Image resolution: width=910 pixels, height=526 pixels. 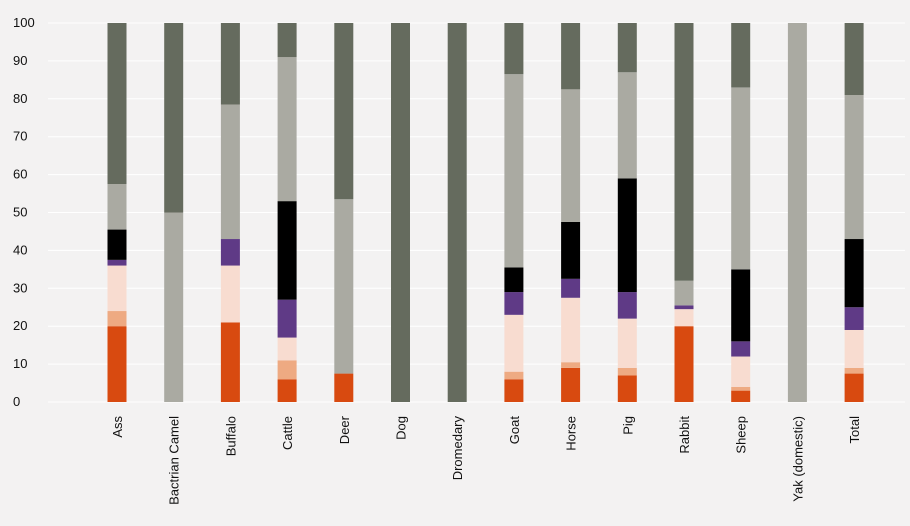 What do you see at coordinates (797, 459) in the screenshot?
I see `x-category-label: Yak (domestic)` at bounding box center [797, 459].